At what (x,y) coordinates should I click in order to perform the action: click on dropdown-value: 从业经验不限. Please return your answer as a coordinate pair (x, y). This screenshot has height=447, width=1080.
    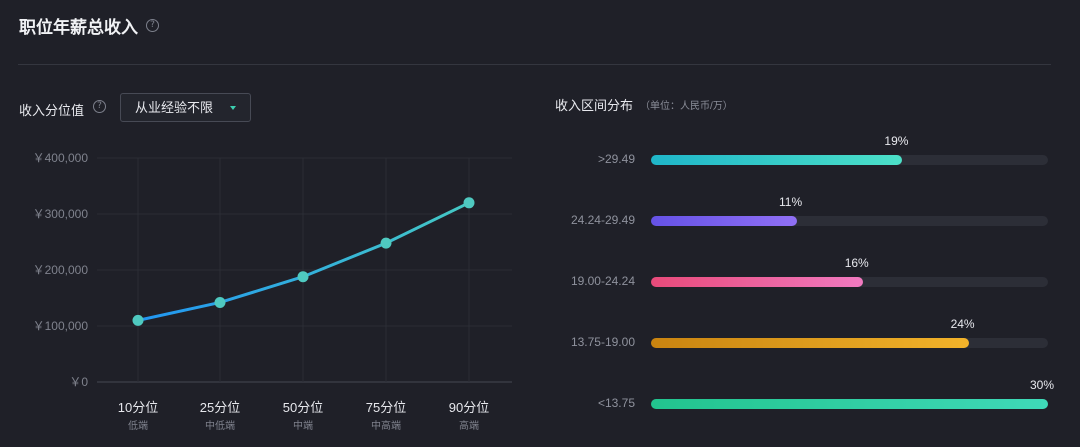
    Looking at the image, I should click on (174, 107).